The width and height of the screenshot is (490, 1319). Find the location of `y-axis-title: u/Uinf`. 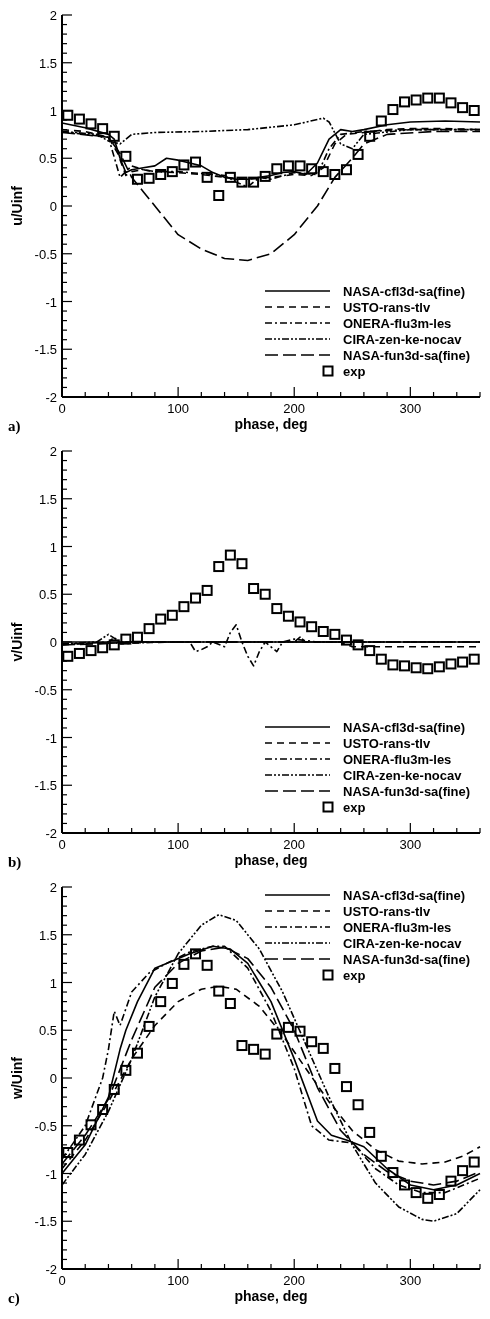

y-axis-title: u/Uinf is located at coordinates (17, 205).